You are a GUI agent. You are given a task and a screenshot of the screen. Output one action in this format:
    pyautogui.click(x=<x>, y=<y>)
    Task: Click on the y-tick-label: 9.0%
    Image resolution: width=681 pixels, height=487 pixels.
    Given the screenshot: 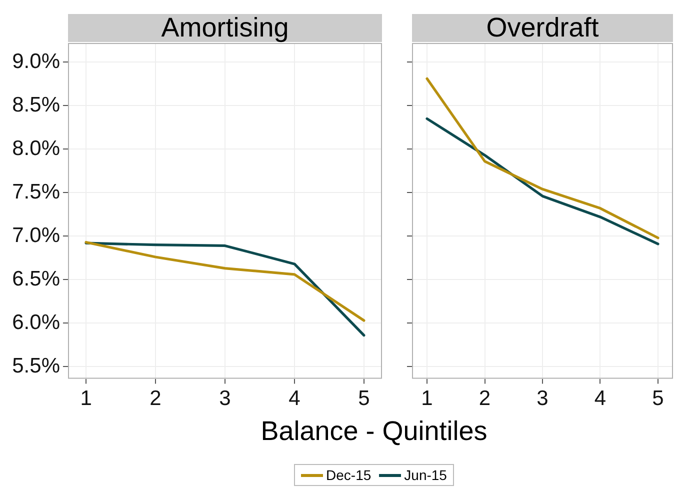 What is the action you would take?
    pyautogui.click(x=36, y=61)
    